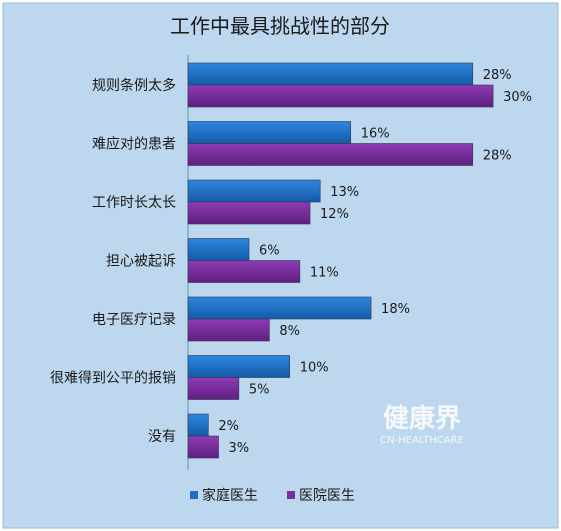 Image resolution: width=561 pixels, height=531 pixels. Describe the element at coordinates (162, 437) in the screenshot. I see `category-label: 没有` at that location.